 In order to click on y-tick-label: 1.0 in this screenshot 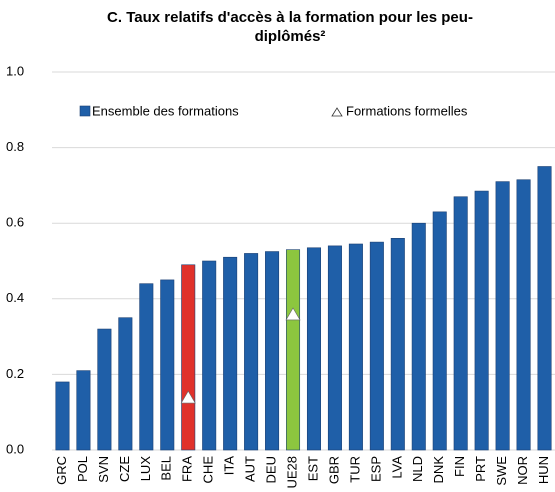, I will do `click(15, 70)`.